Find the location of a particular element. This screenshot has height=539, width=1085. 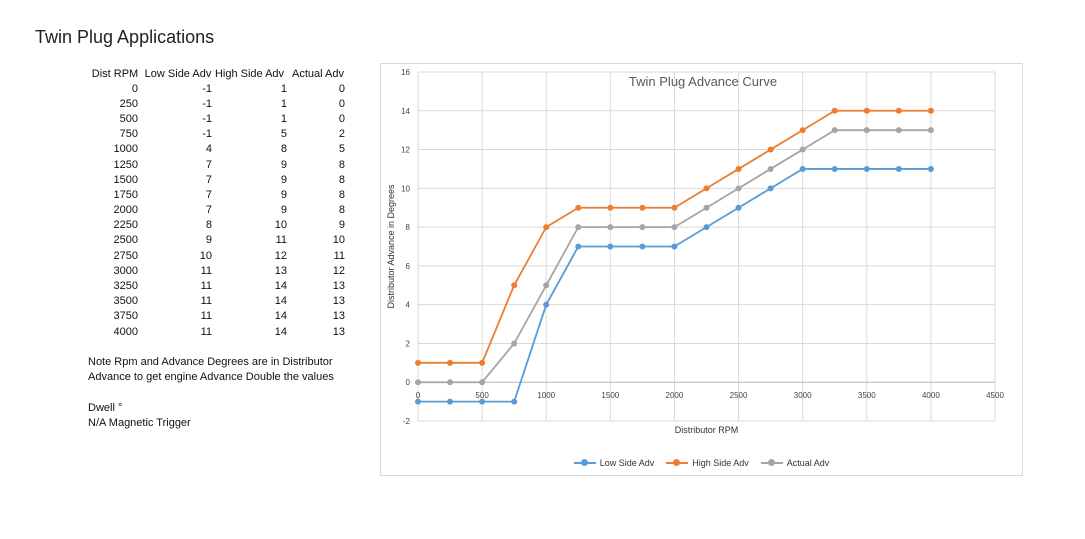

x-tick-label: 1000 is located at coordinates (546, 395).